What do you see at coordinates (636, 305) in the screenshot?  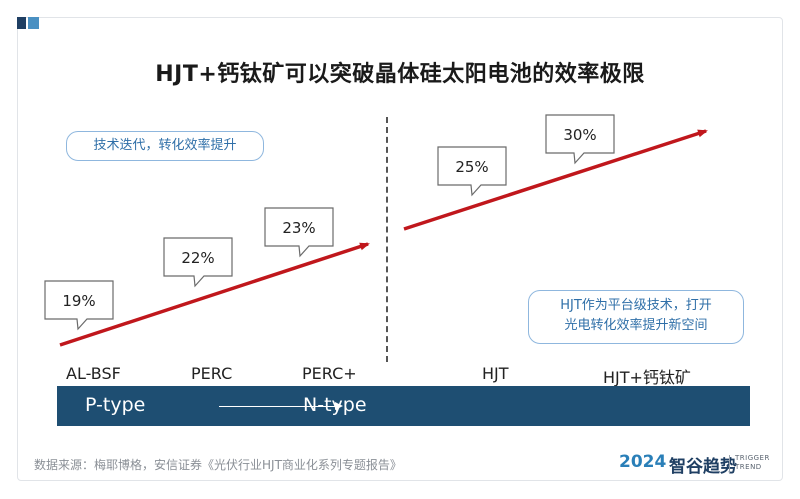 I see `callout-hjt-line1: HJT作为平台级技术，打开` at bounding box center [636, 305].